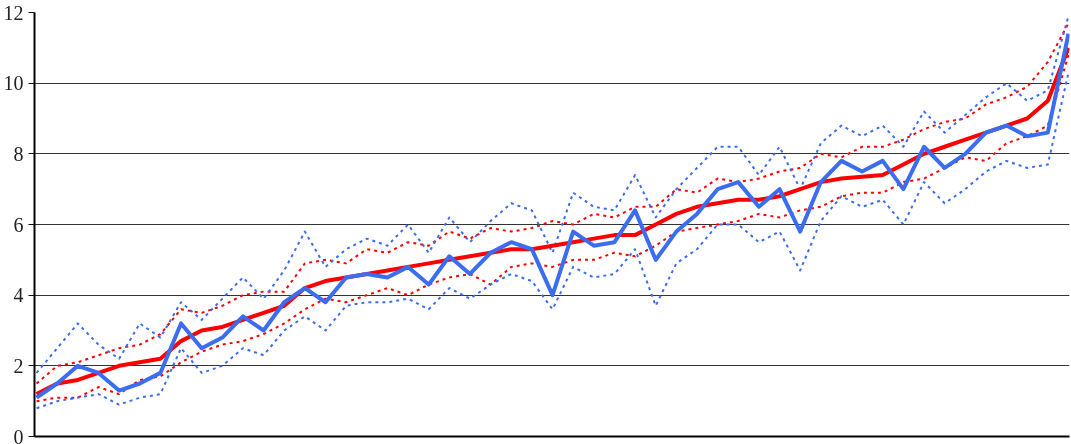  Describe the element at coordinates (18, 434) in the screenshot. I see `y-tick-label: 0` at that location.